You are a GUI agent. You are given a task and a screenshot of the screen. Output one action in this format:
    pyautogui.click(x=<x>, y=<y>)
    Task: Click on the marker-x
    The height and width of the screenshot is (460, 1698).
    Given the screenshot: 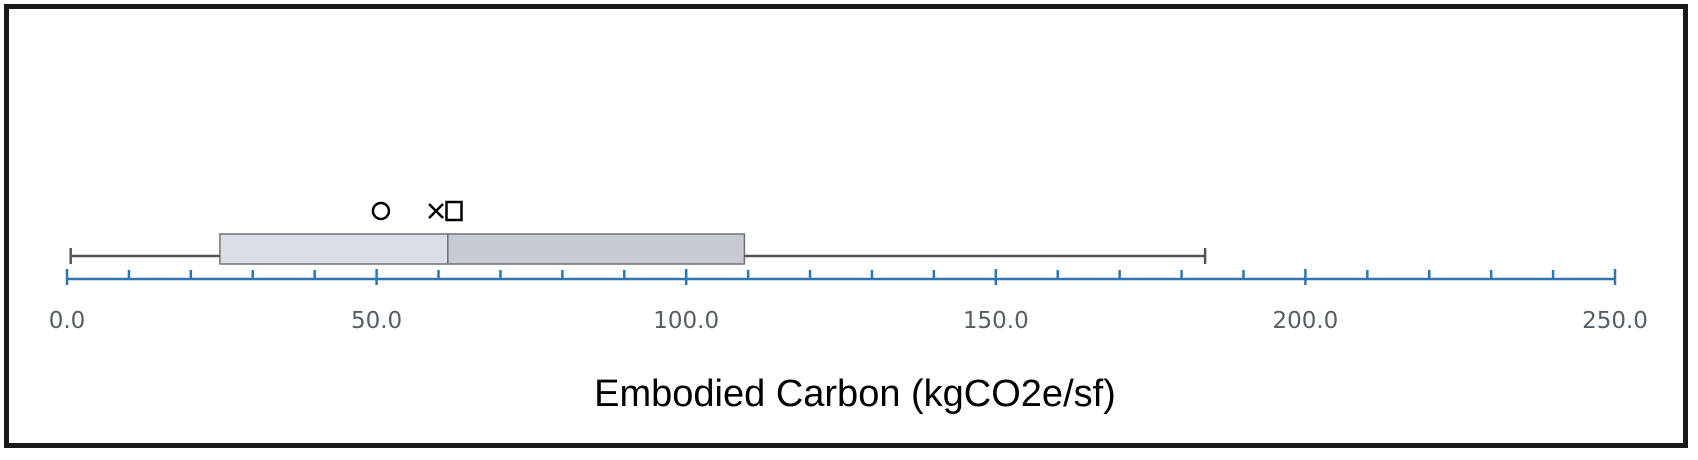 What is the action you would take?
    pyautogui.click(x=436, y=211)
    